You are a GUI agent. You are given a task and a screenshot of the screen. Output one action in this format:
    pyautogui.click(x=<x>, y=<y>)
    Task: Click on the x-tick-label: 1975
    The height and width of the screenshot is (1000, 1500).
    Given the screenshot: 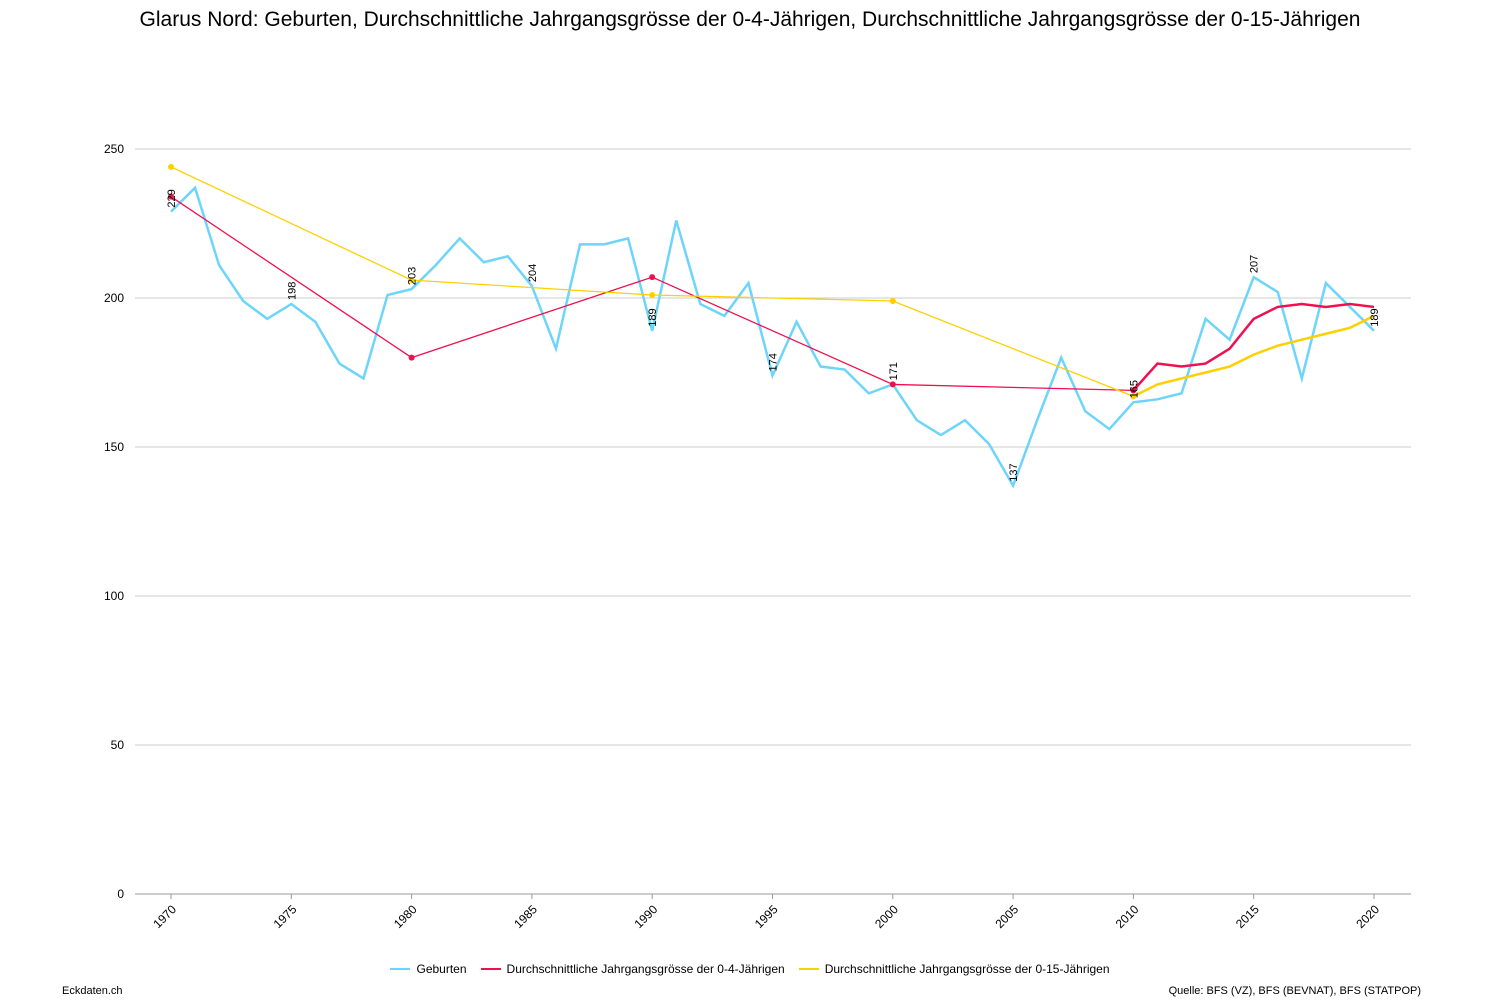 What is the action you would take?
    pyautogui.click(x=285, y=916)
    